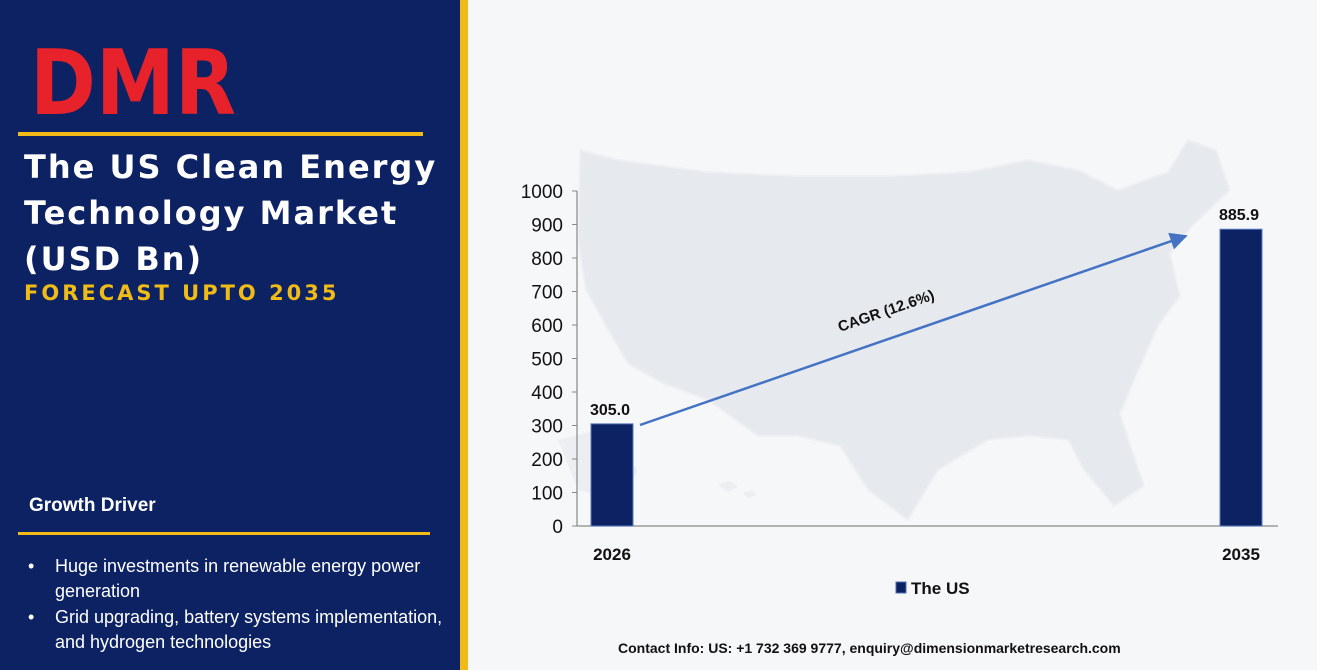  I want to click on legend-label: The US, so click(940, 588).